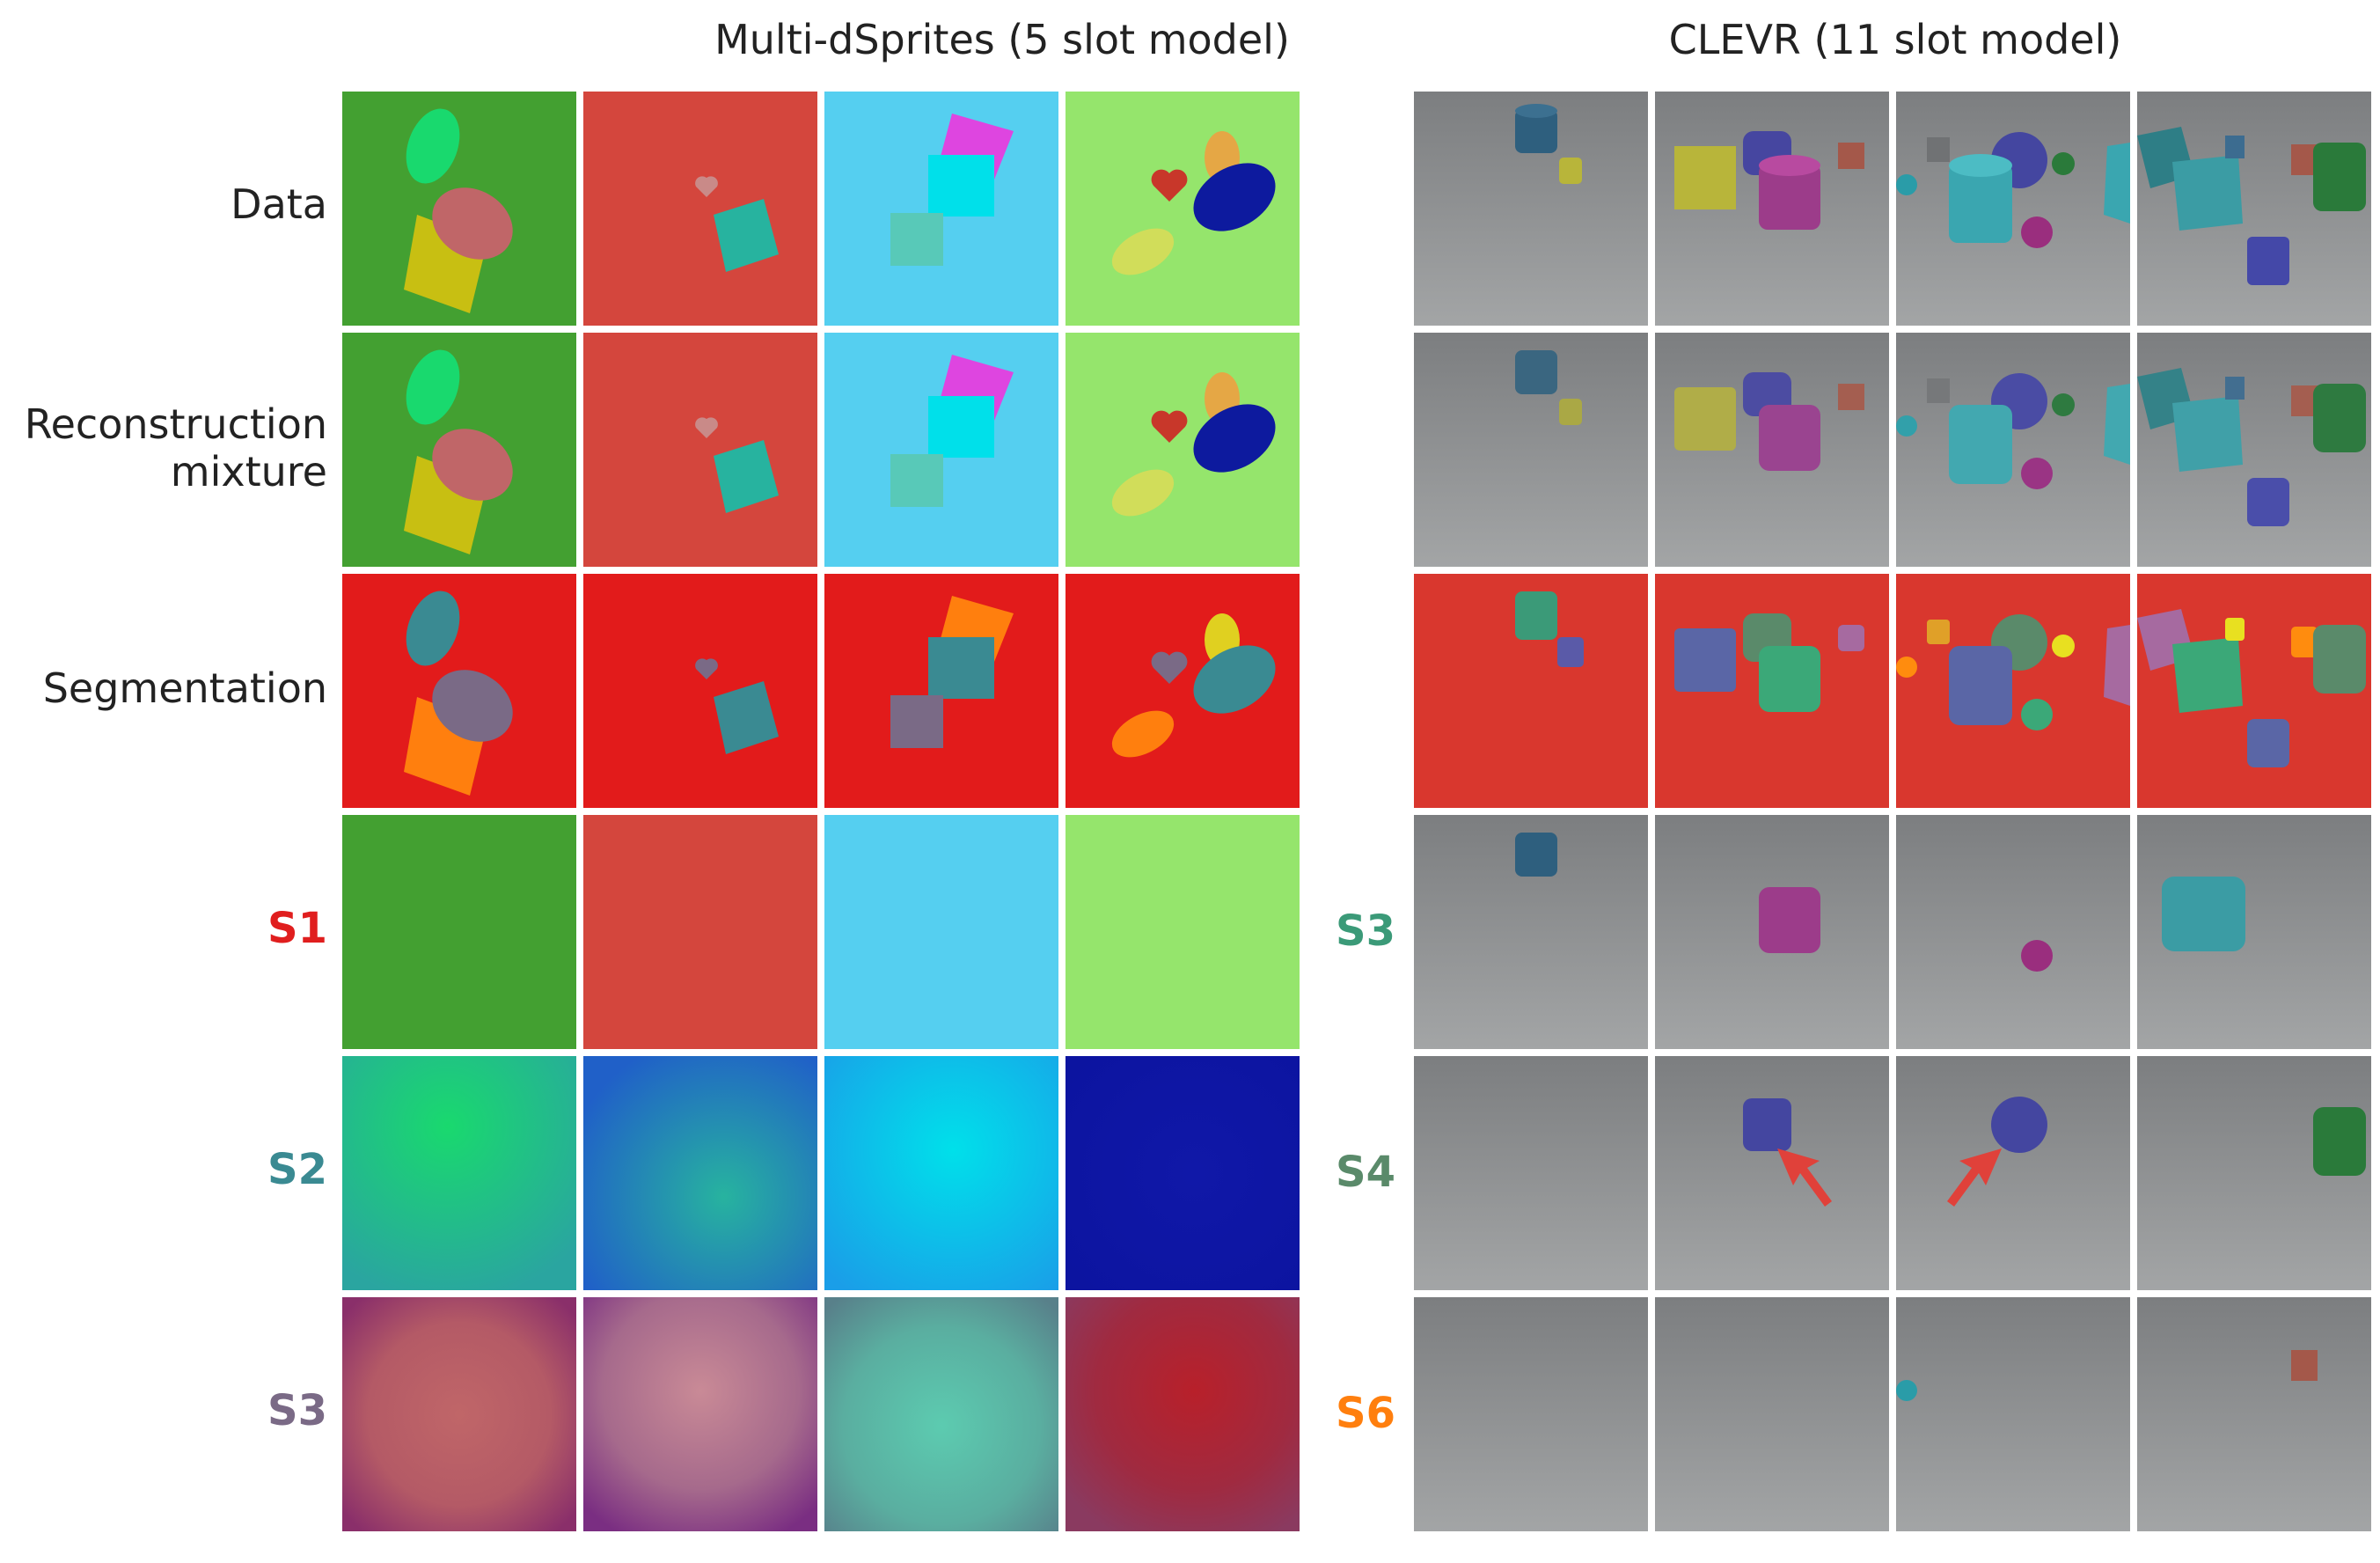  I want to click on row-label-data: Data, so click(279, 204).